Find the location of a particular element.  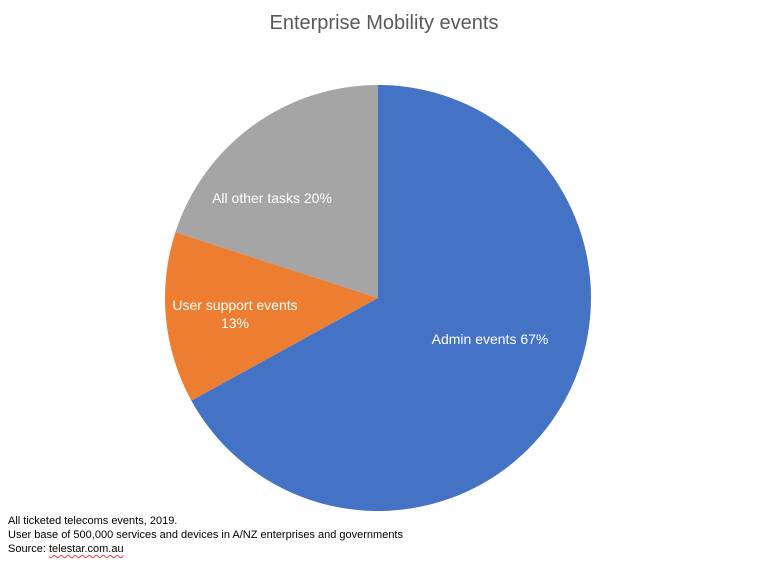

slice-label-all-other-tasks: All other tasks 20% is located at coordinates (272, 198).